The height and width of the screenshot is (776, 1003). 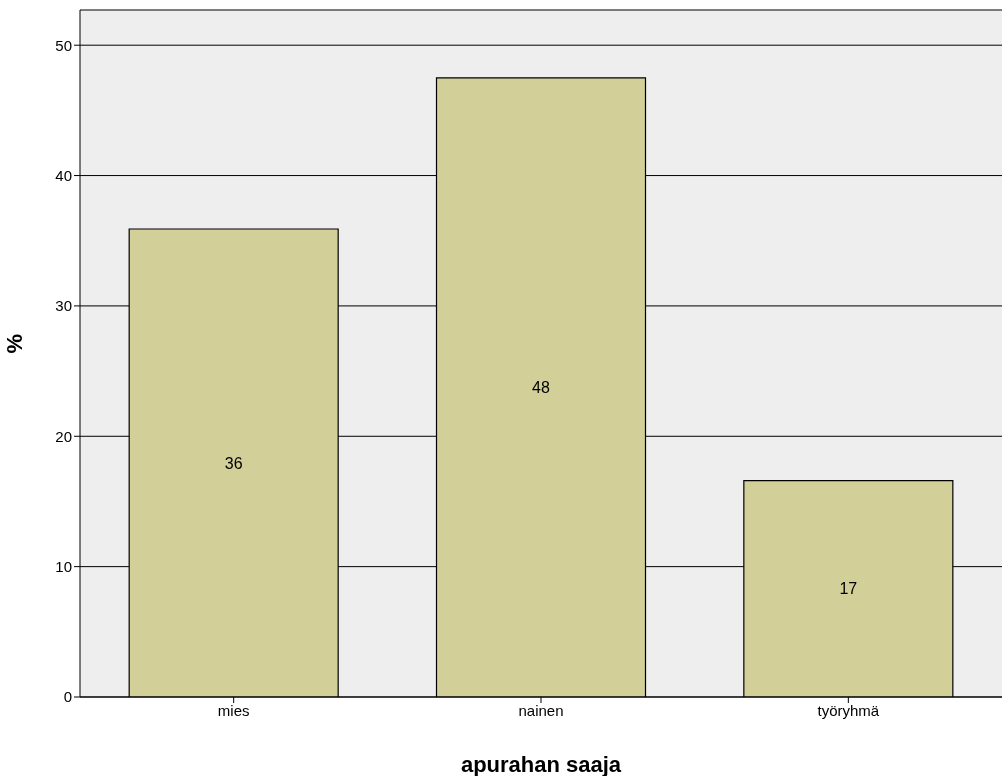 I want to click on y-axis-title: %, so click(x=14, y=343).